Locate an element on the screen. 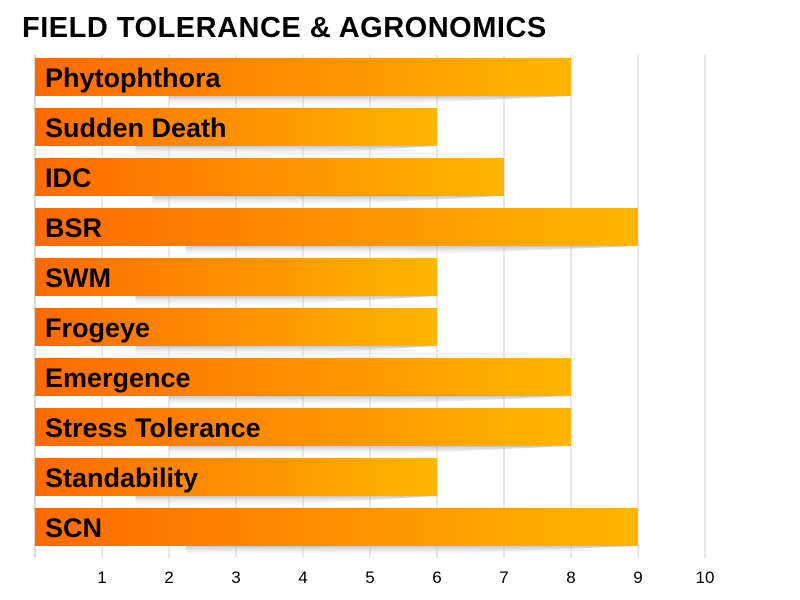 This screenshot has height=600, width=800. bar-phytophthora is located at coordinates (303, 77).